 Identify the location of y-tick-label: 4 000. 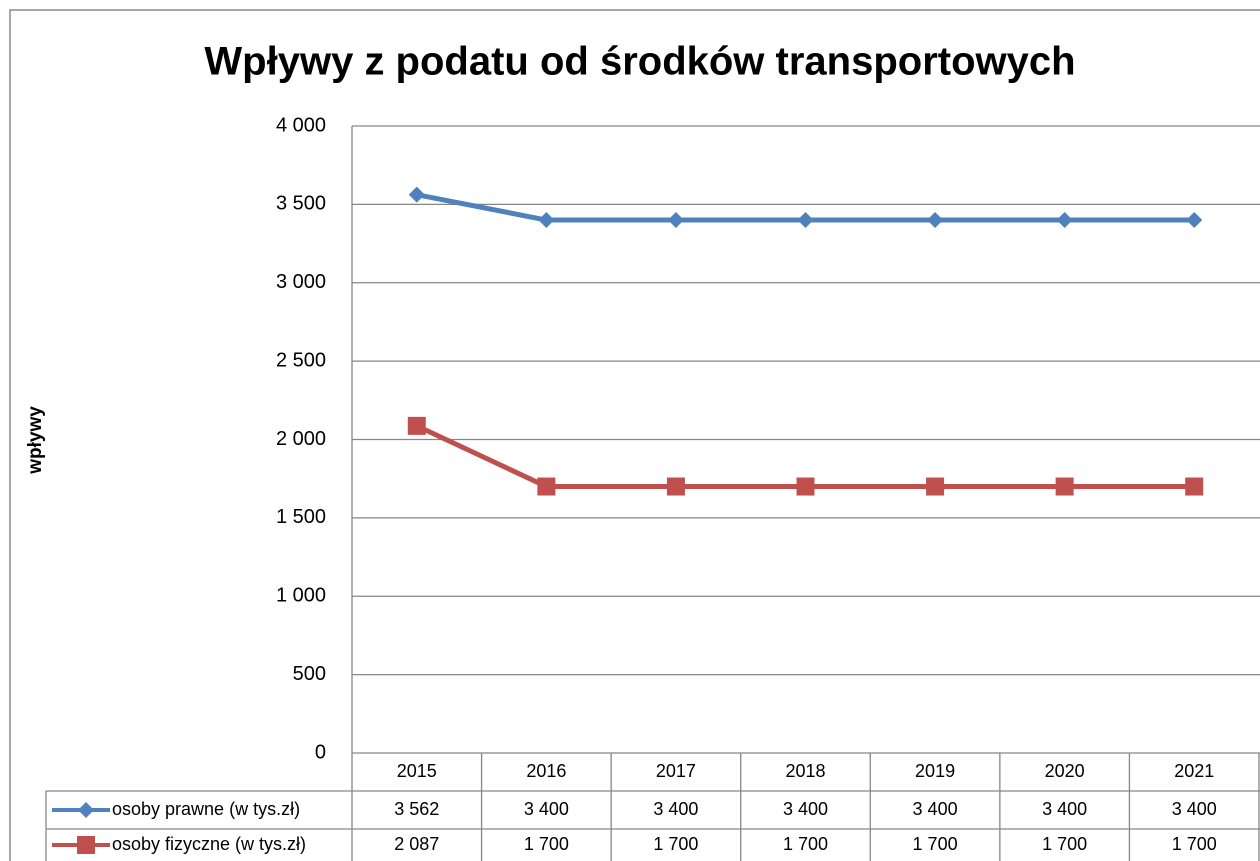
(301, 125).